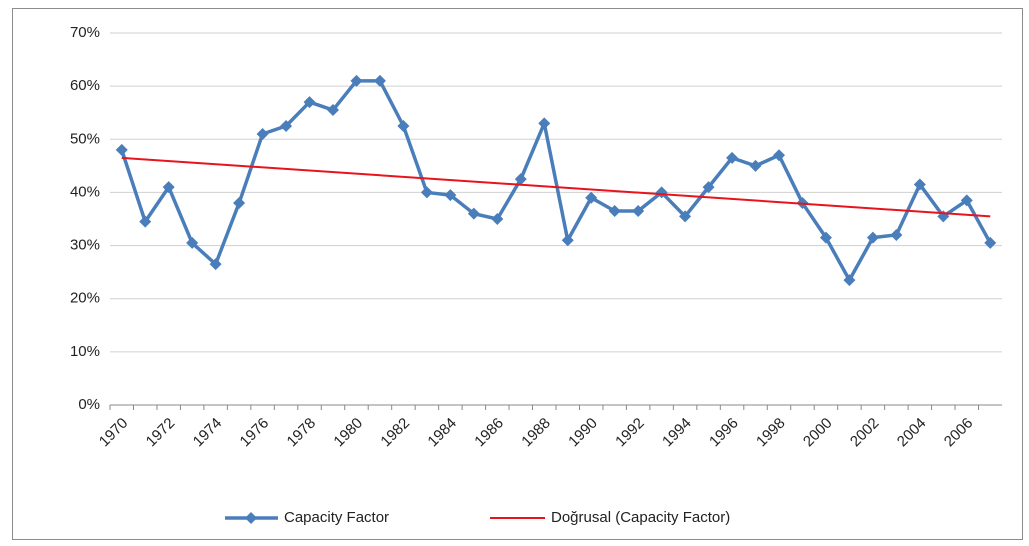 The width and height of the screenshot is (1029, 546). What do you see at coordinates (85, 138) in the screenshot?
I see `y-tick-label: 50%` at bounding box center [85, 138].